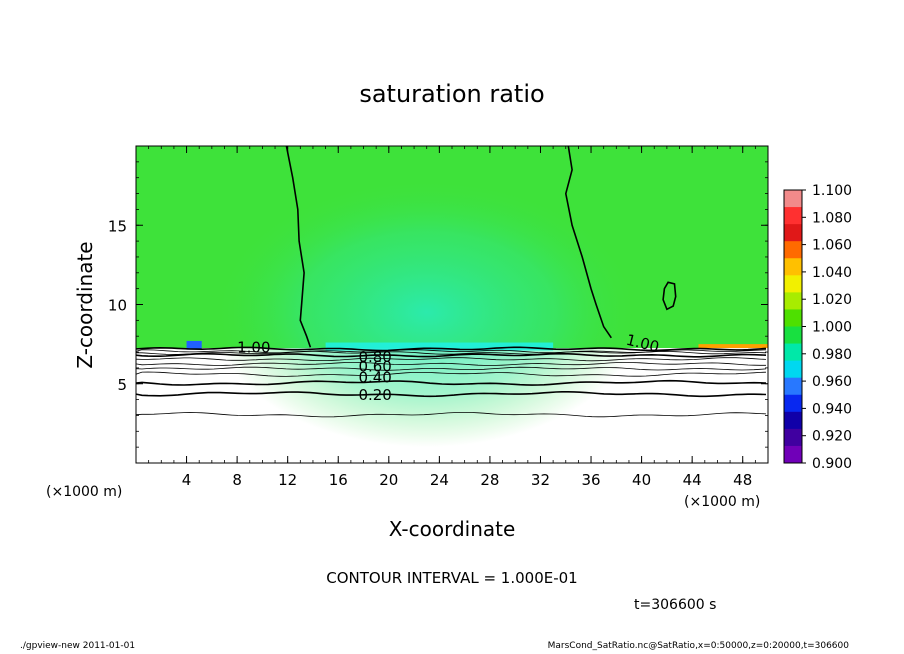  Describe the element at coordinates (194, 345) in the screenshot. I see `blue-patch` at that location.